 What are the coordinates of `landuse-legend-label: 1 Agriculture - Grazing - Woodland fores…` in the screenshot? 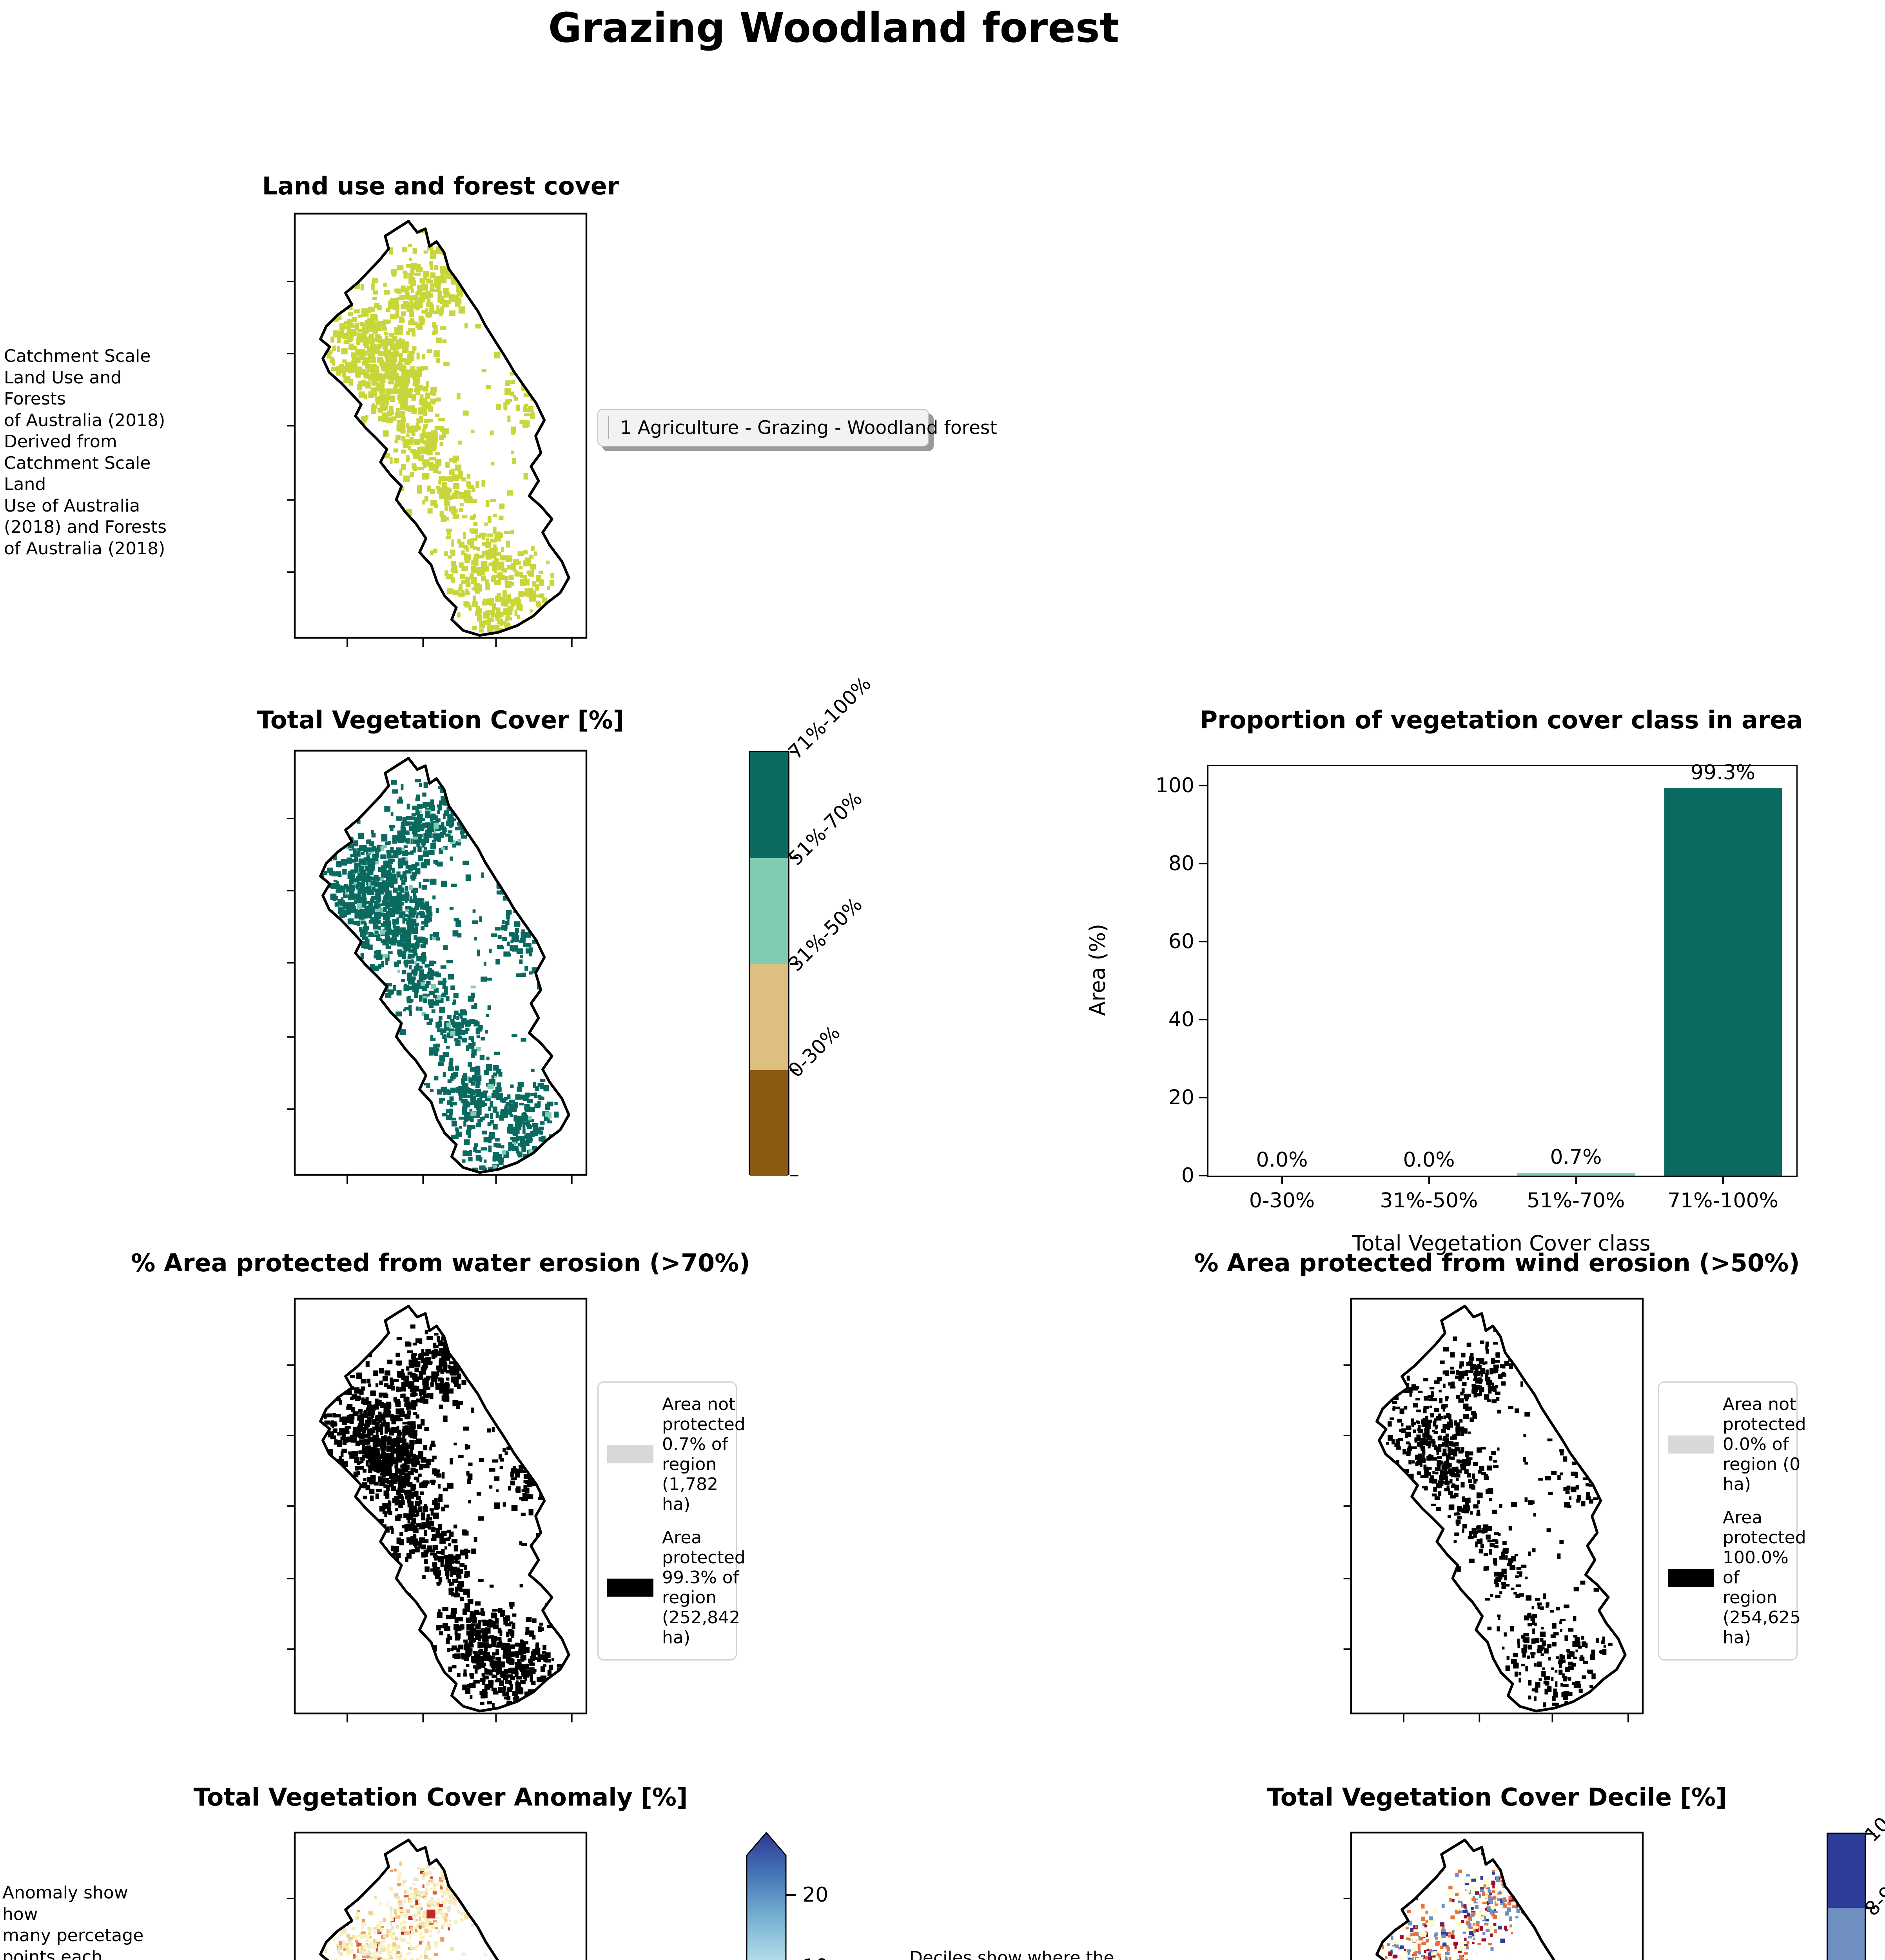 It's located at (808, 428).